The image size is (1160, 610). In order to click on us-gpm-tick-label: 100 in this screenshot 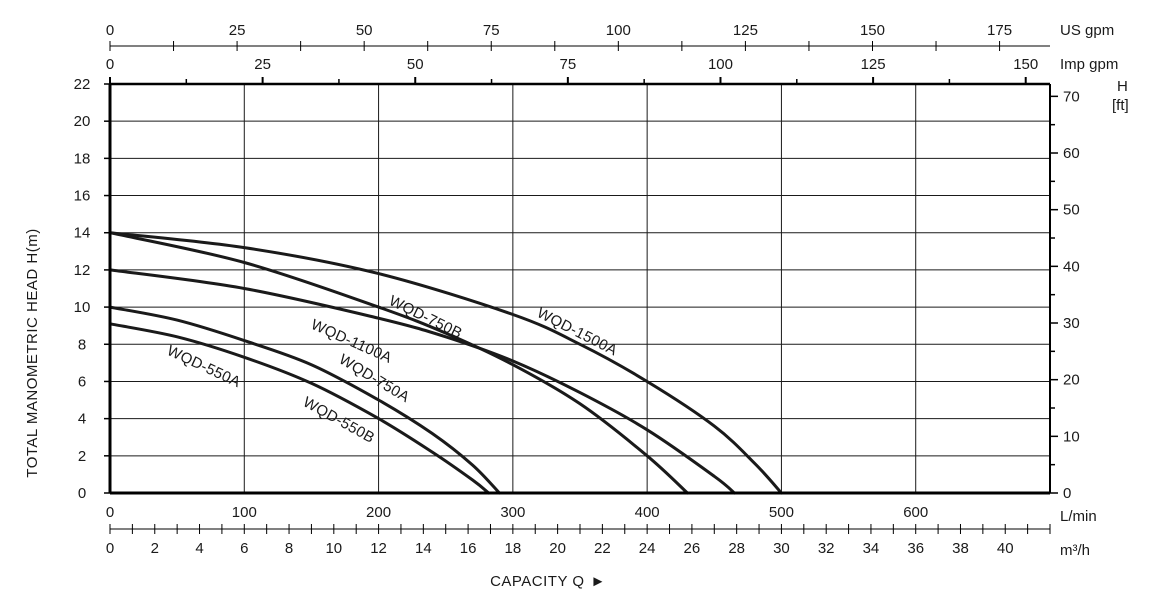, I will do `click(618, 30)`.